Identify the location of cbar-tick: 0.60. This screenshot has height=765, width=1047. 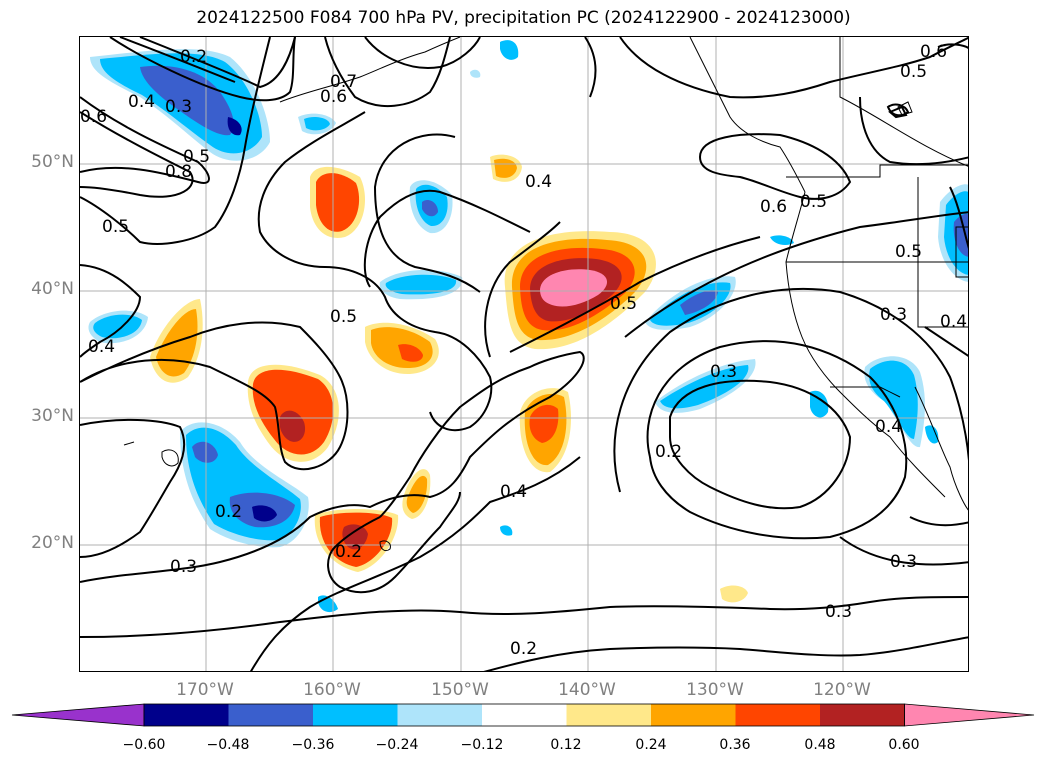
(904, 745).